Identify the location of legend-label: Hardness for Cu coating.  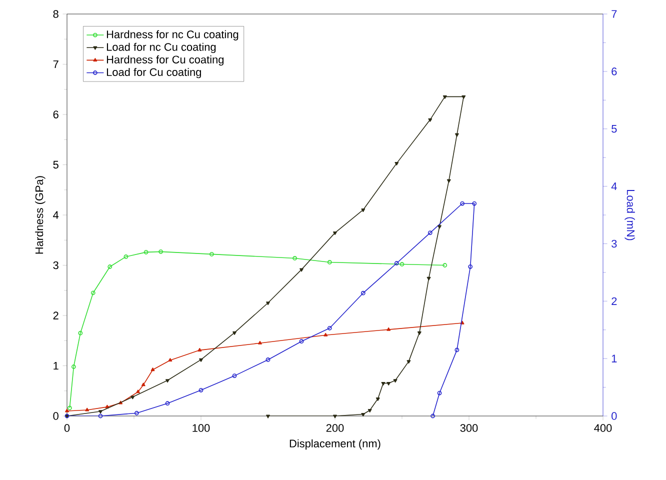
(165, 60).